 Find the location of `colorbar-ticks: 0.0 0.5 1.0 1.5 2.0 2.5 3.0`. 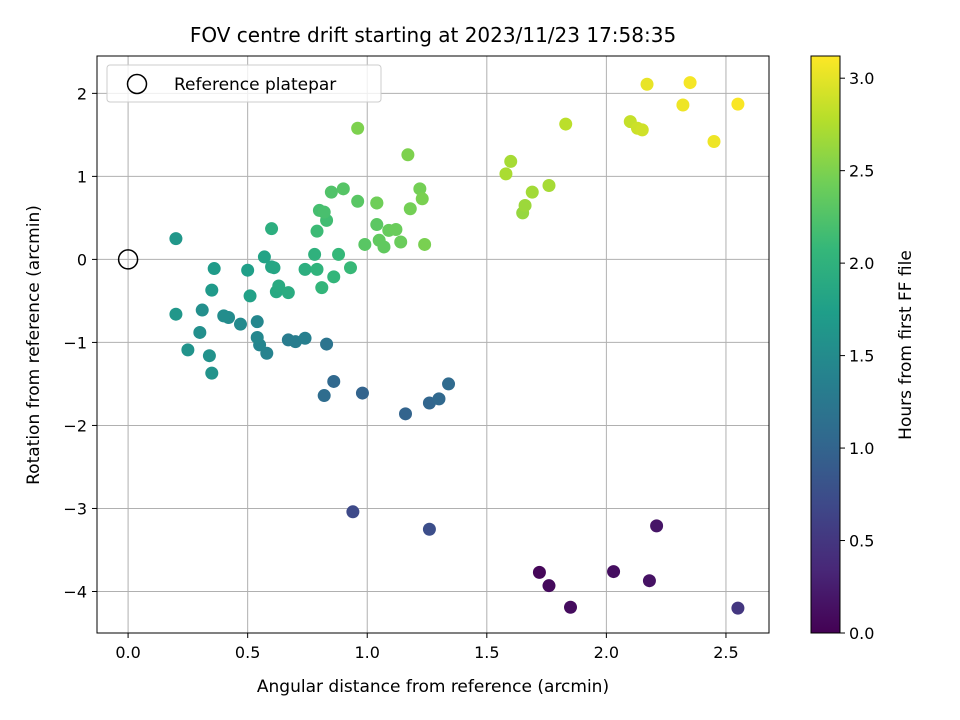

colorbar-ticks: 0.0 0.5 1.0 1.5 2.0 2.5 3.0 is located at coordinates (857, 356).